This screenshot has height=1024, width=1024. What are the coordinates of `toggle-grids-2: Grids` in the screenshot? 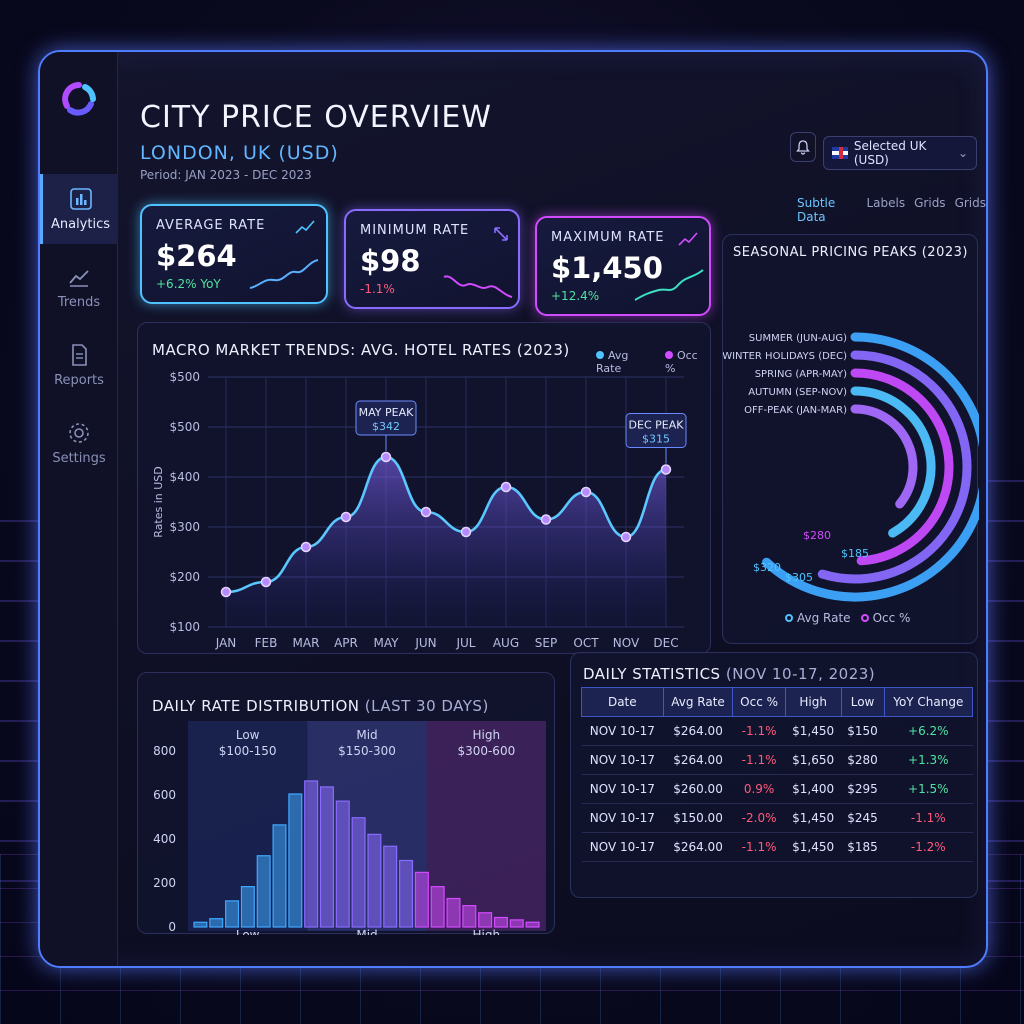 It's located at (970, 203).